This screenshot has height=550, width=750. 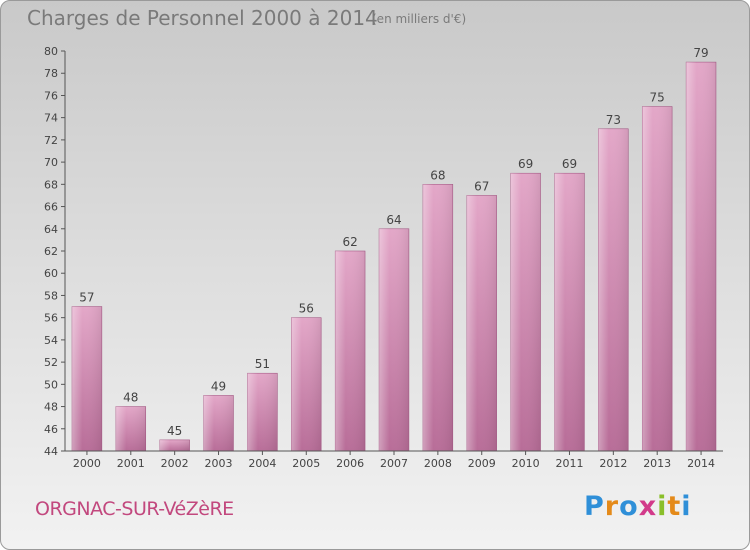 What do you see at coordinates (525, 312) in the screenshot?
I see `bar-shine-2010` at bounding box center [525, 312].